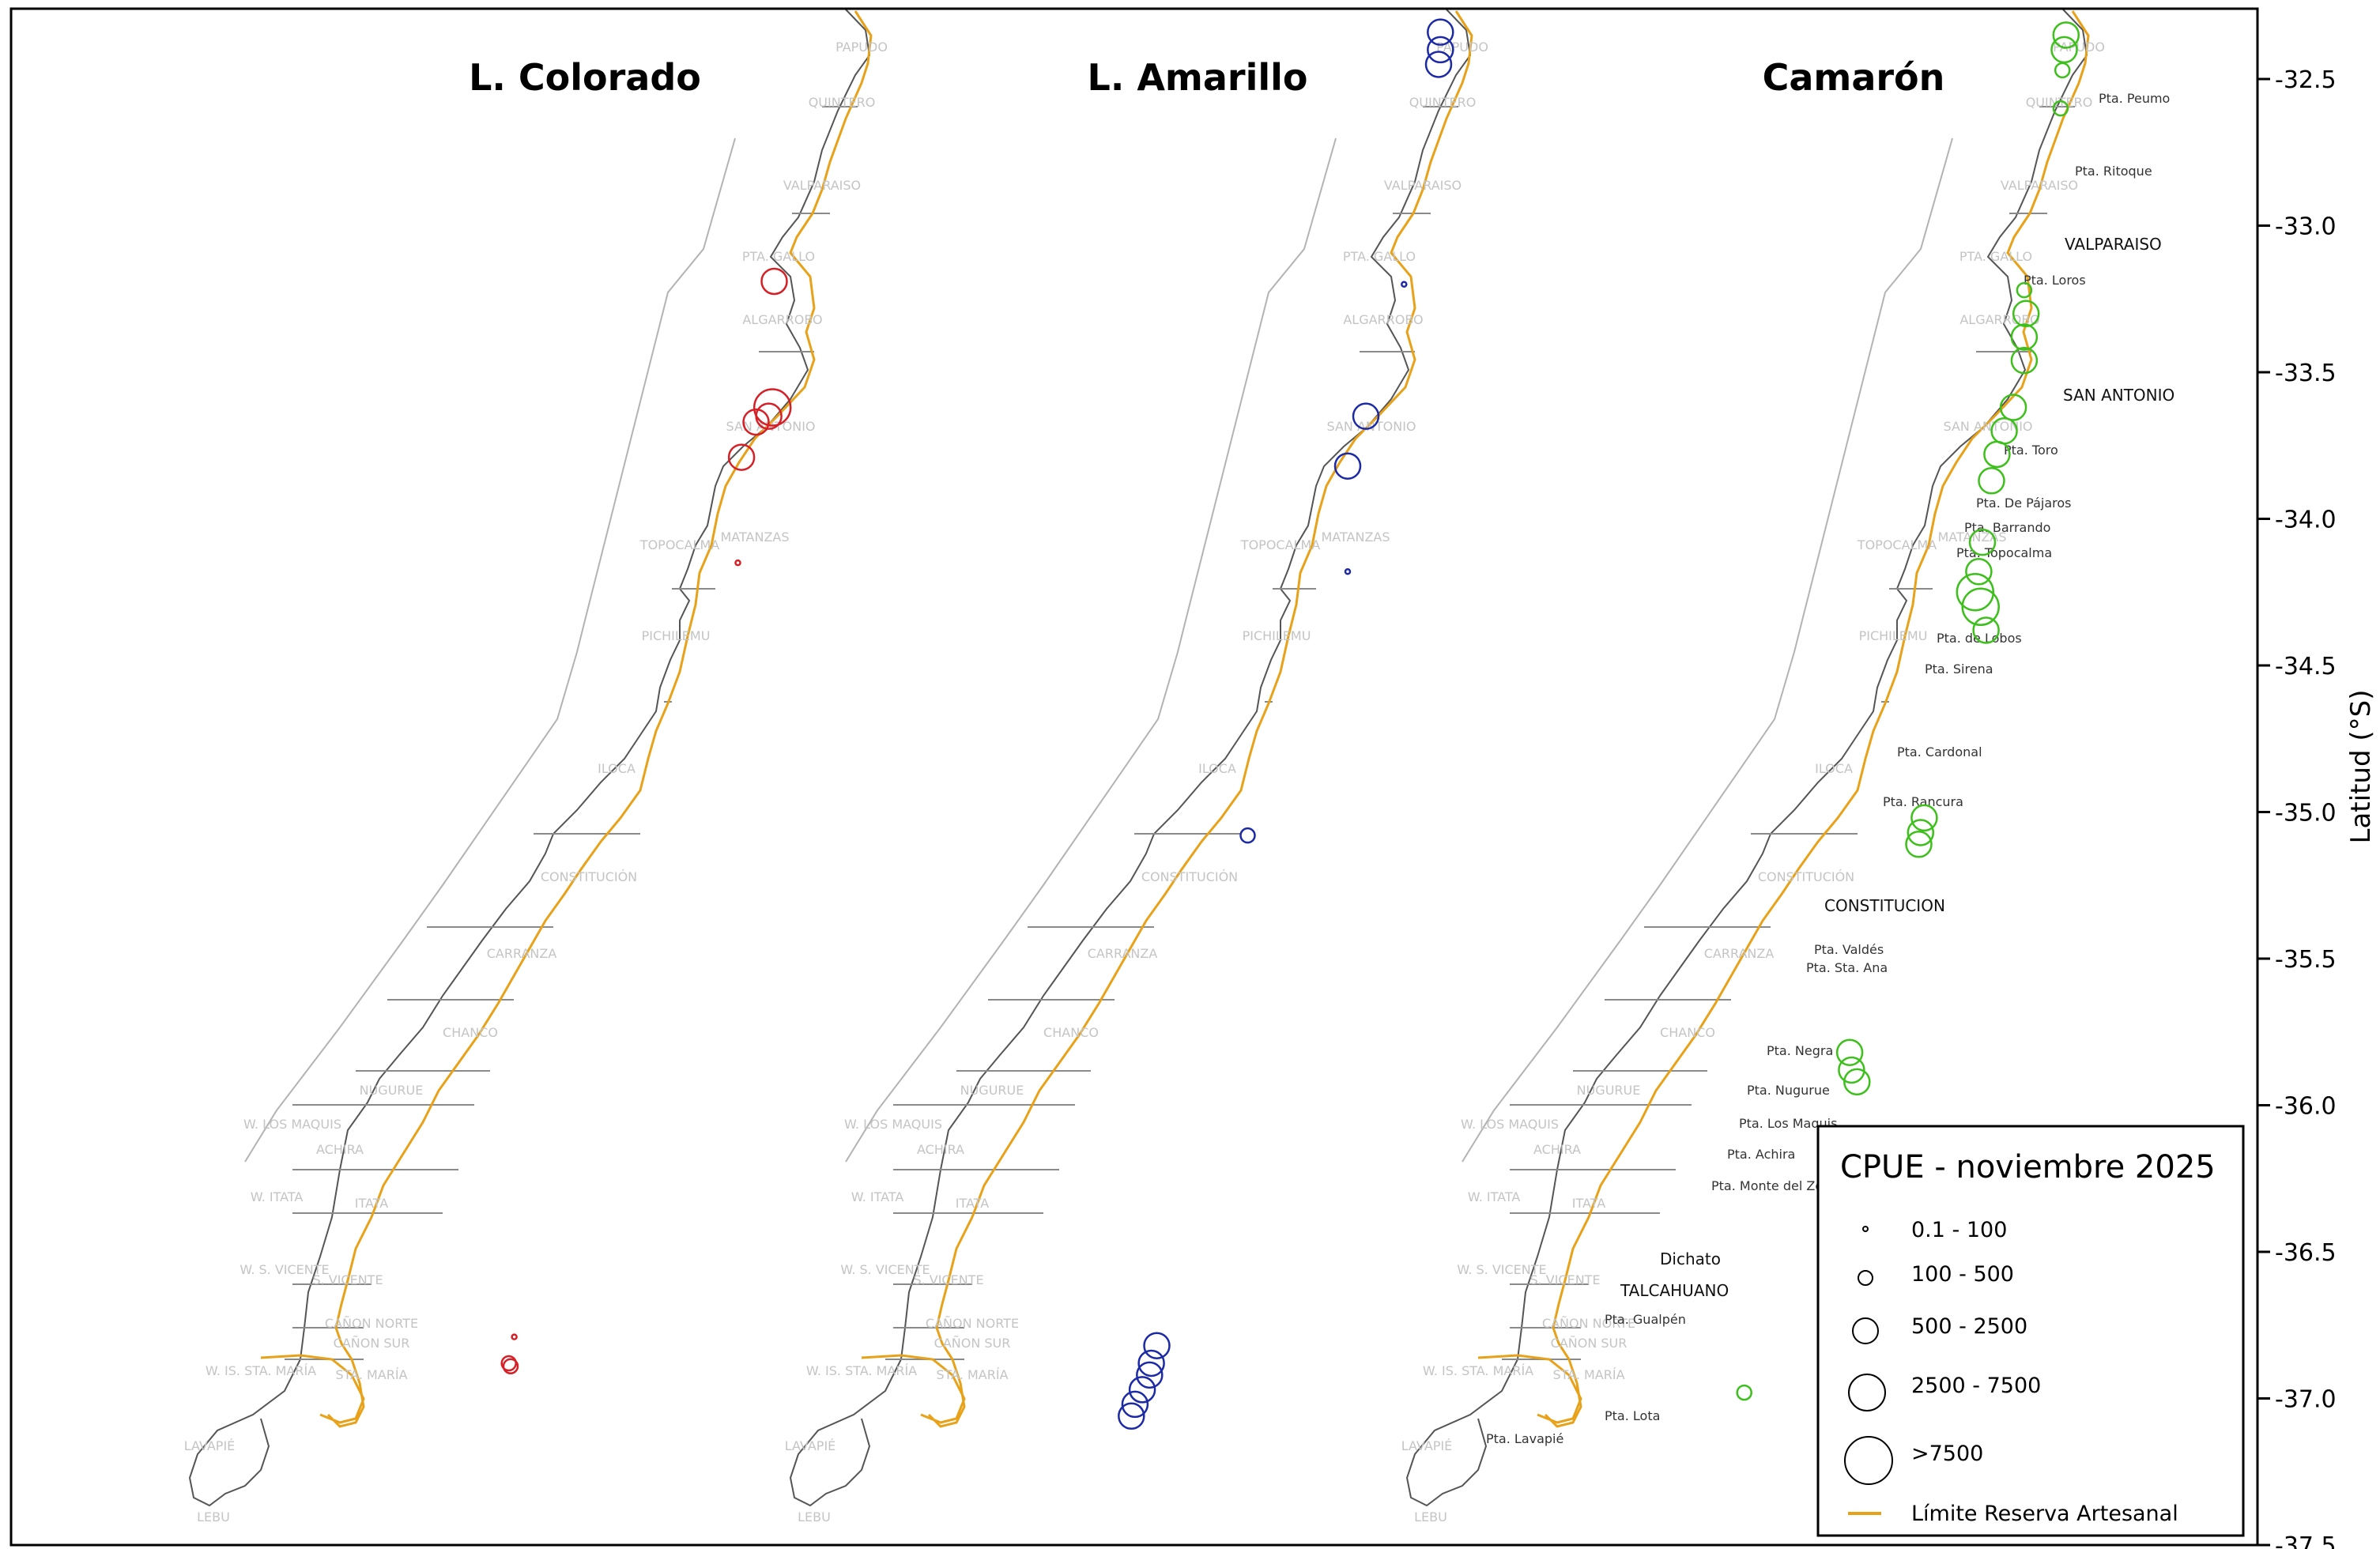 Image resolution: width=2380 pixels, height=1549 pixels. Describe the element at coordinates (213, 1517) in the screenshot. I see `zone-label: LEBU` at that location.